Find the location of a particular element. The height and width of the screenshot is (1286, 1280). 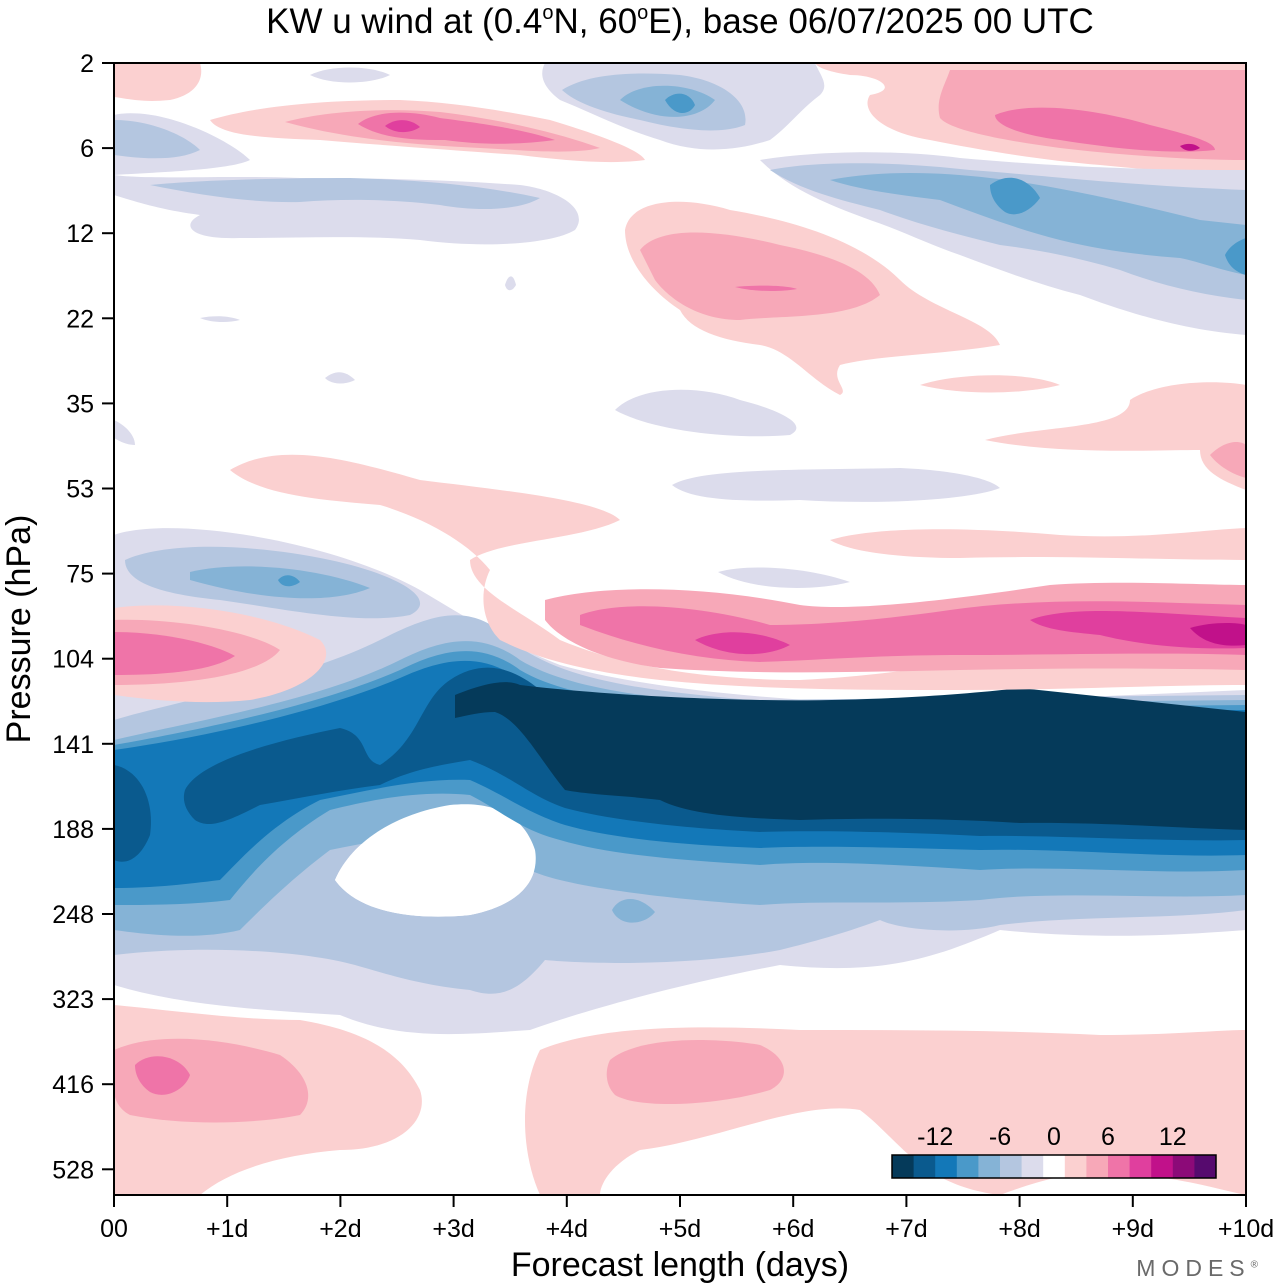

contour-pink-light-top-left is located at coordinates (158, 82).